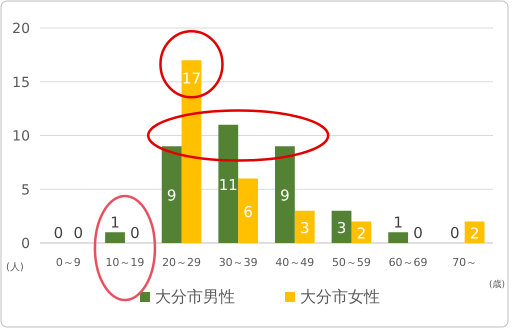 The width and height of the screenshot is (513, 332). Describe the element at coordinates (195, 296) in the screenshot. I see `legend-label: 大分市男性` at that location.